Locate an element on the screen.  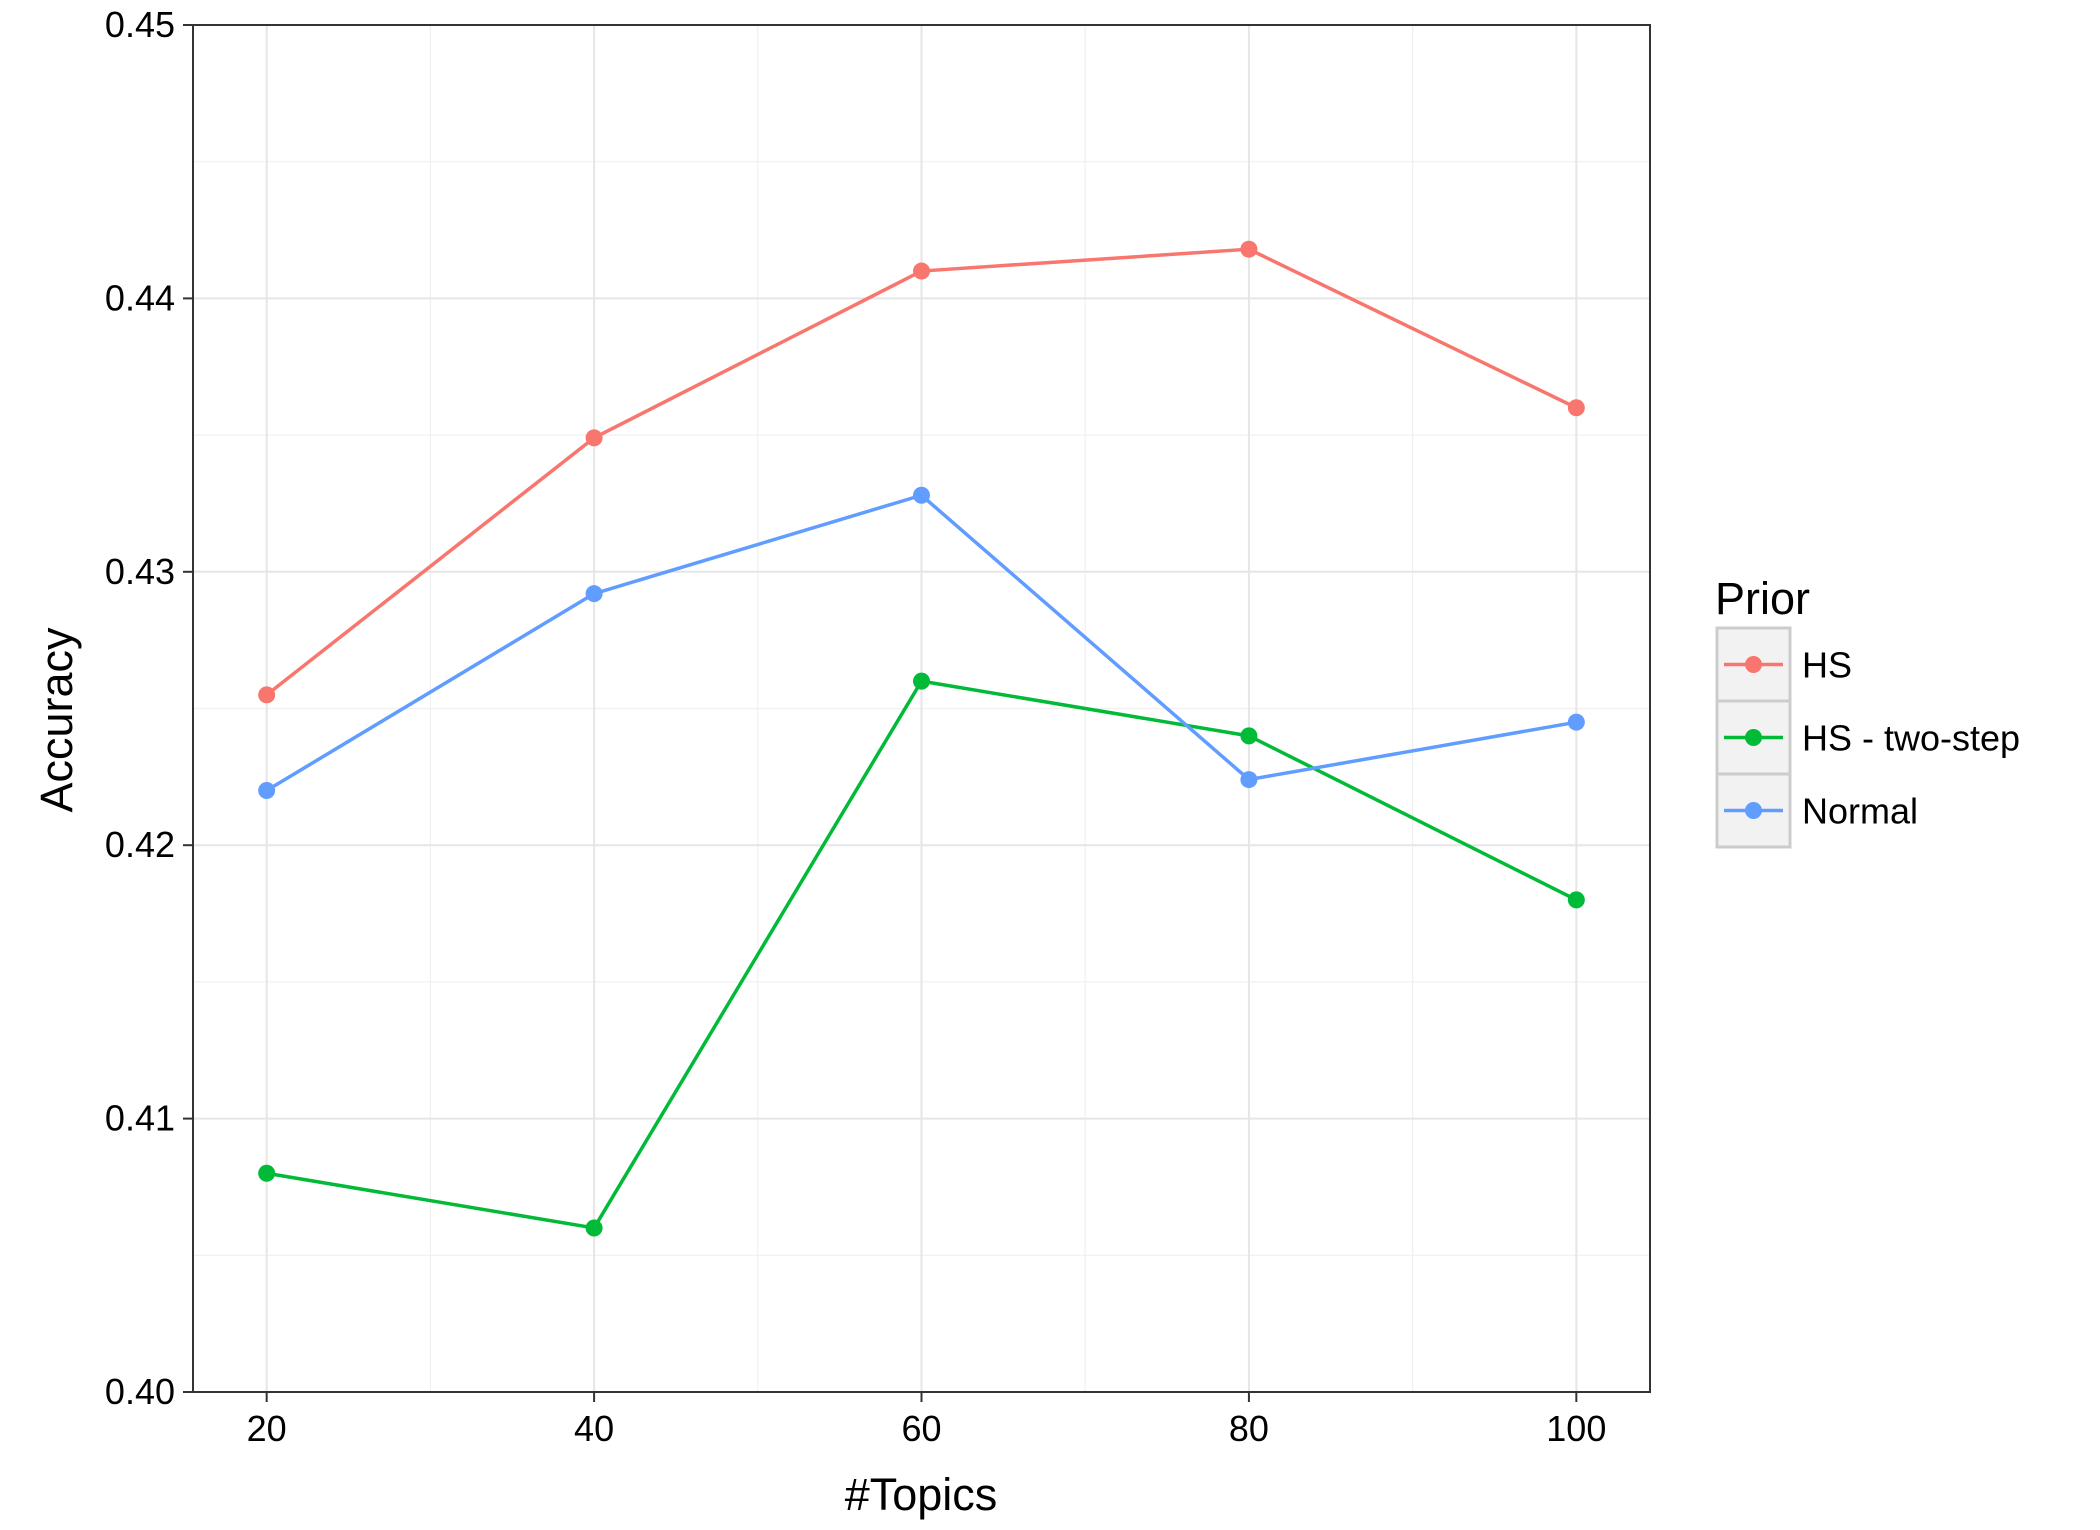
y-tick-label: 0.45 is located at coordinates (140, 24).